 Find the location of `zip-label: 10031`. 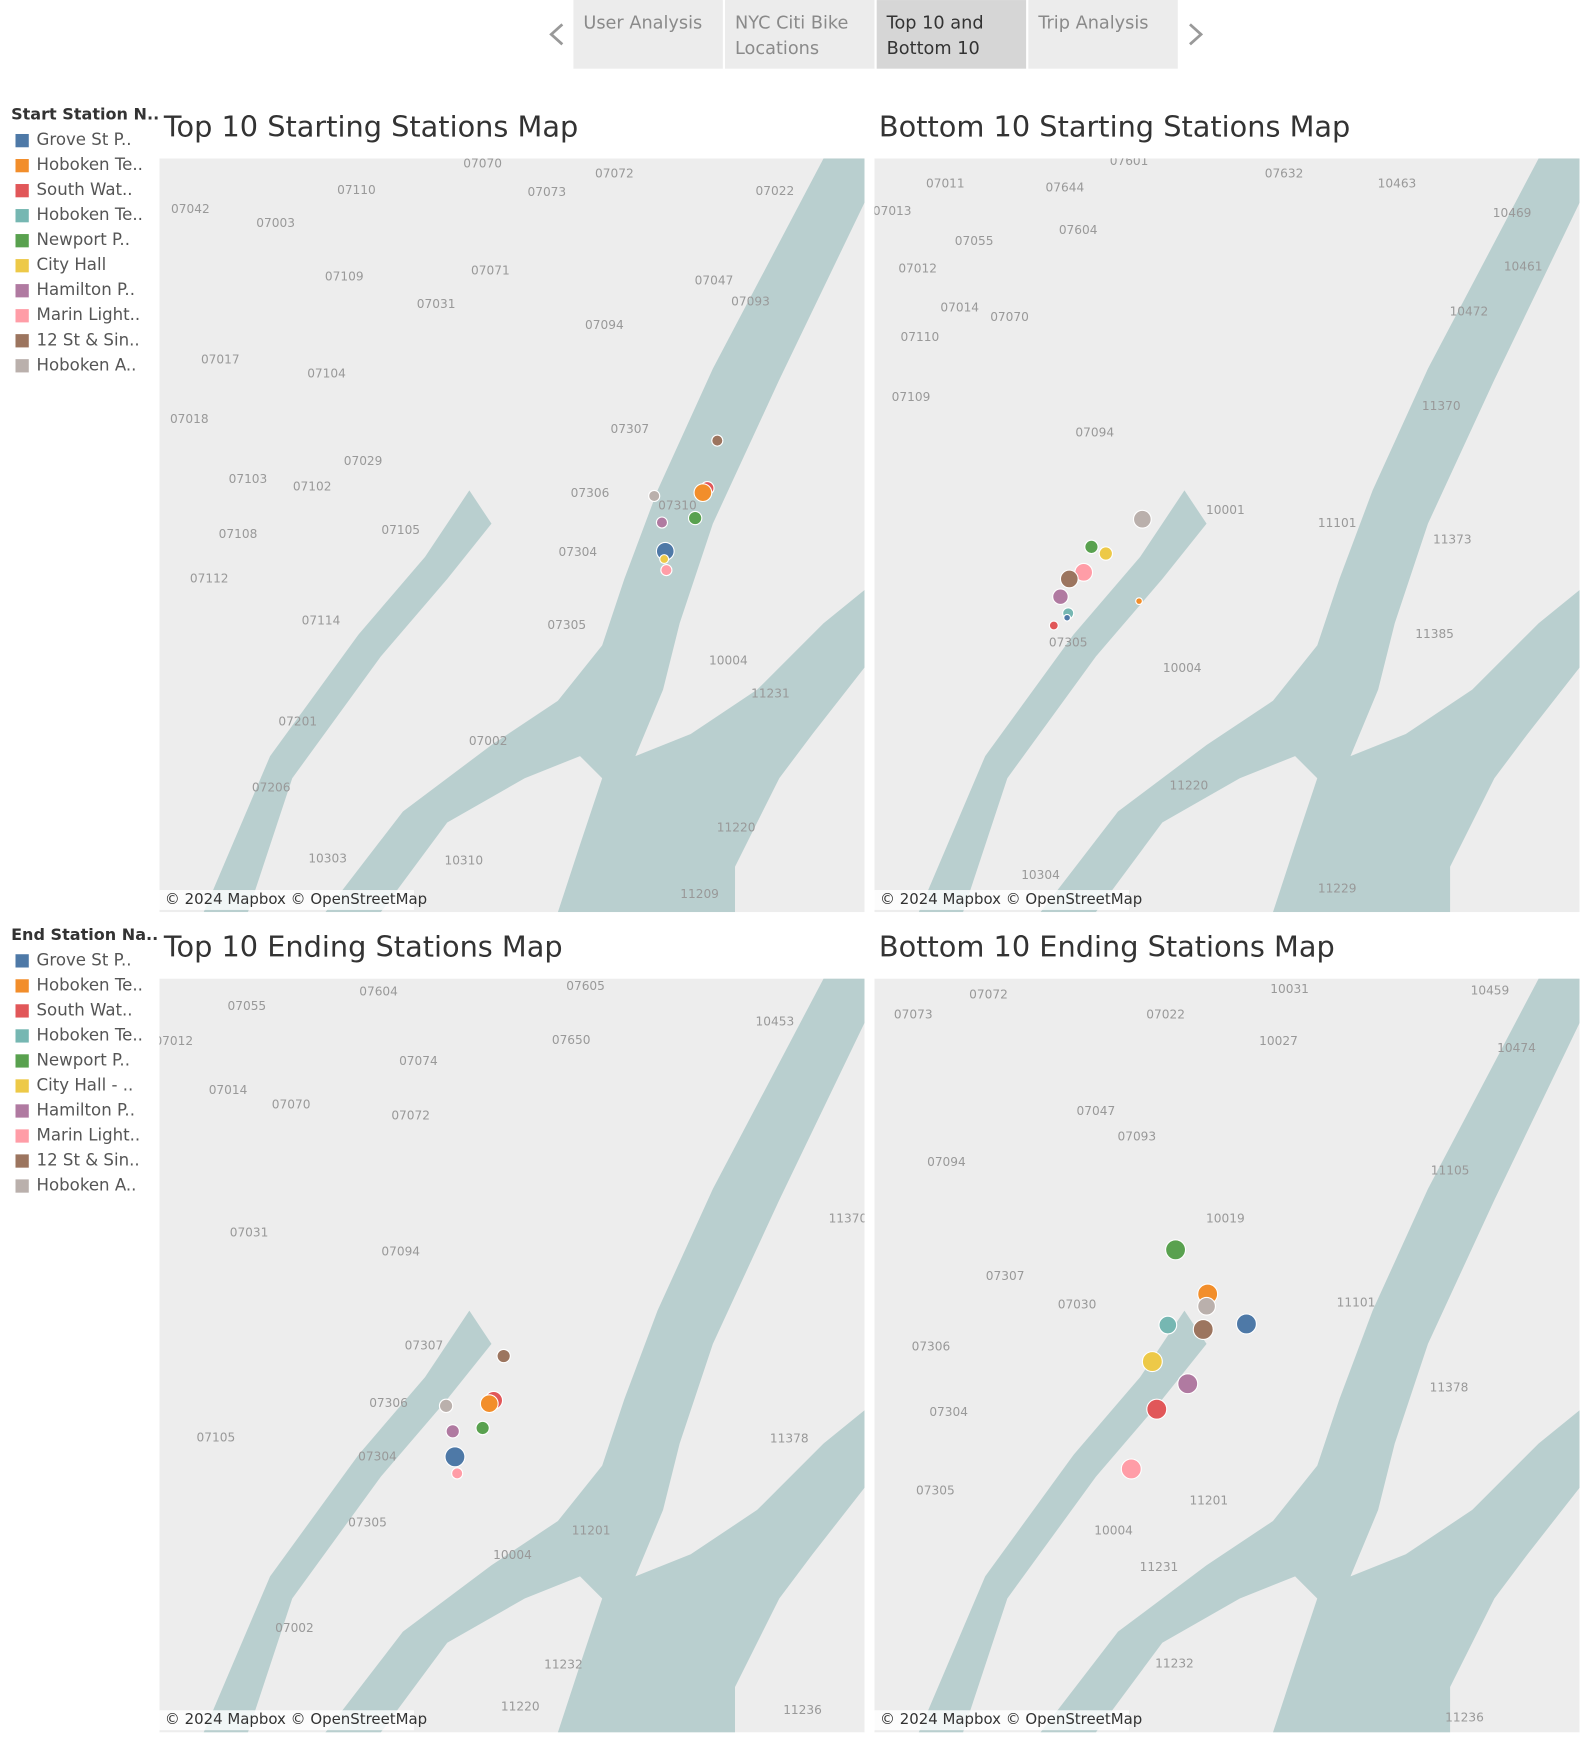

zip-label: 10031 is located at coordinates (1289, 989).